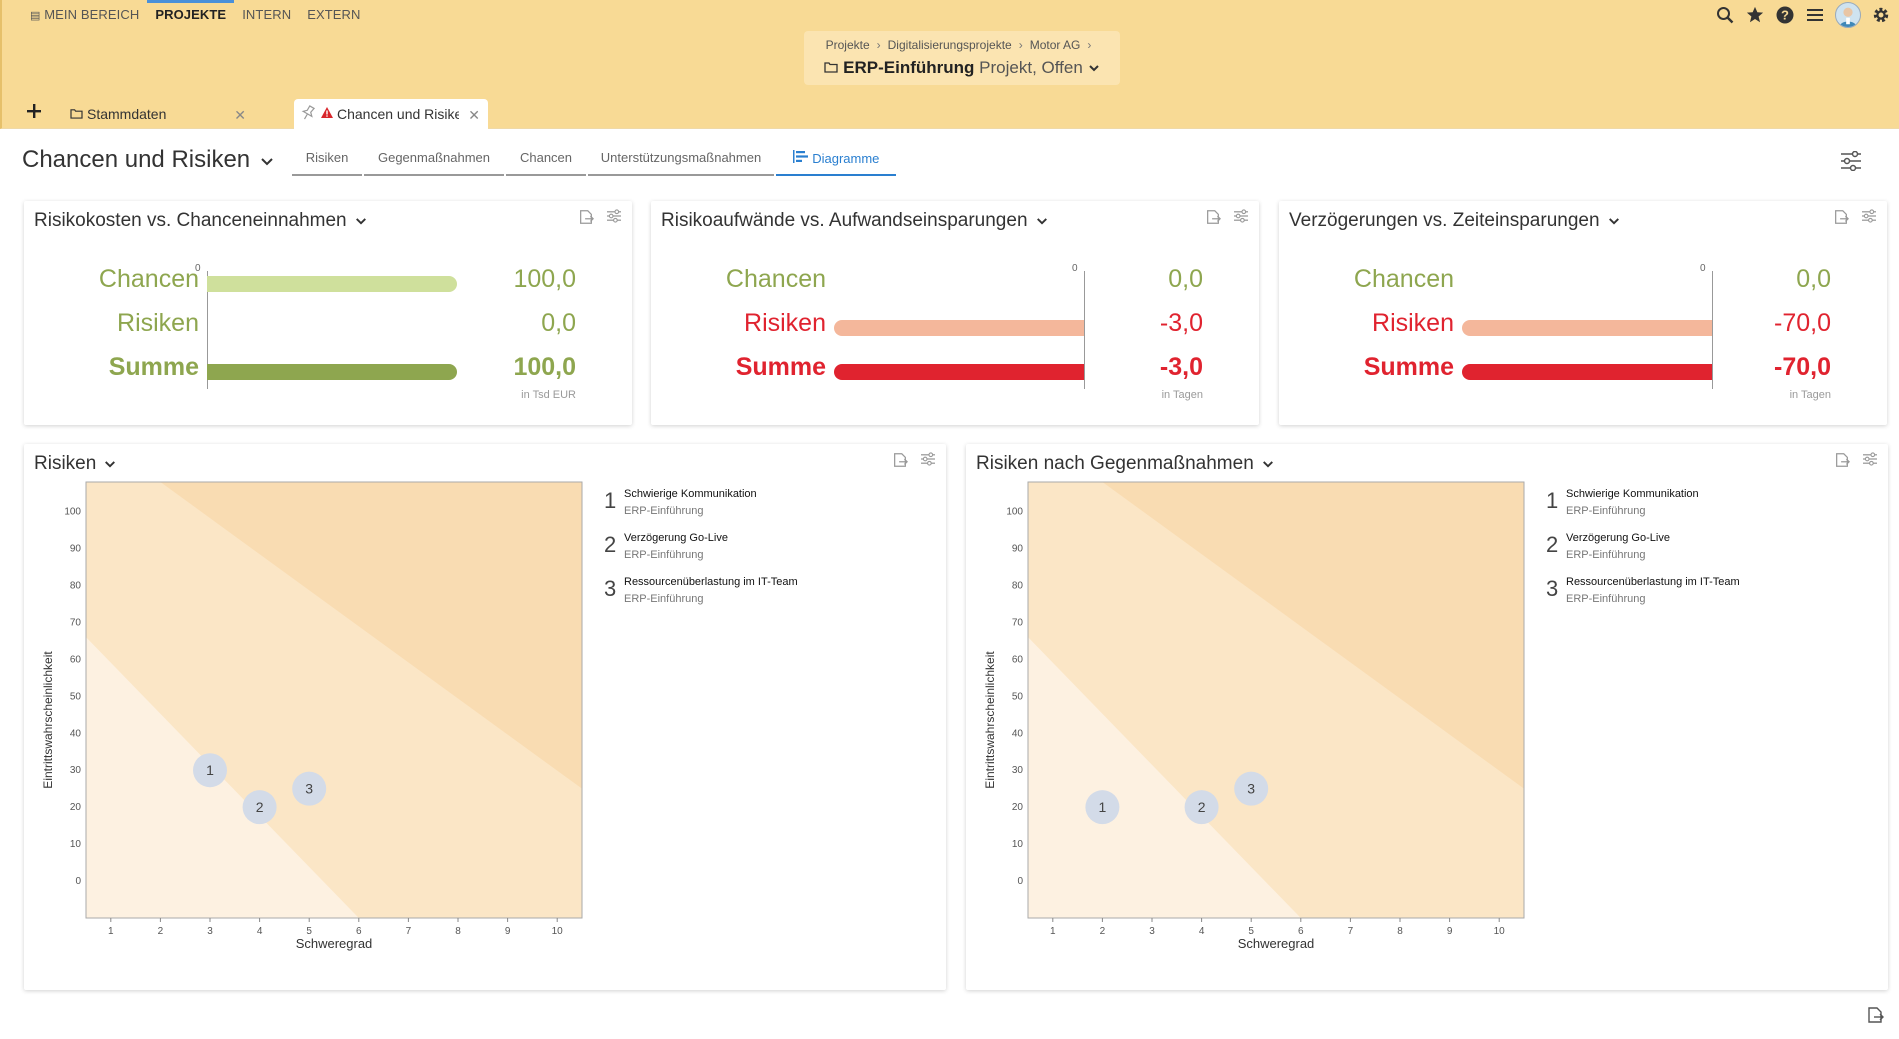  Describe the element at coordinates (76, 807) in the screenshot. I see `y-tick-label: 20` at that location.